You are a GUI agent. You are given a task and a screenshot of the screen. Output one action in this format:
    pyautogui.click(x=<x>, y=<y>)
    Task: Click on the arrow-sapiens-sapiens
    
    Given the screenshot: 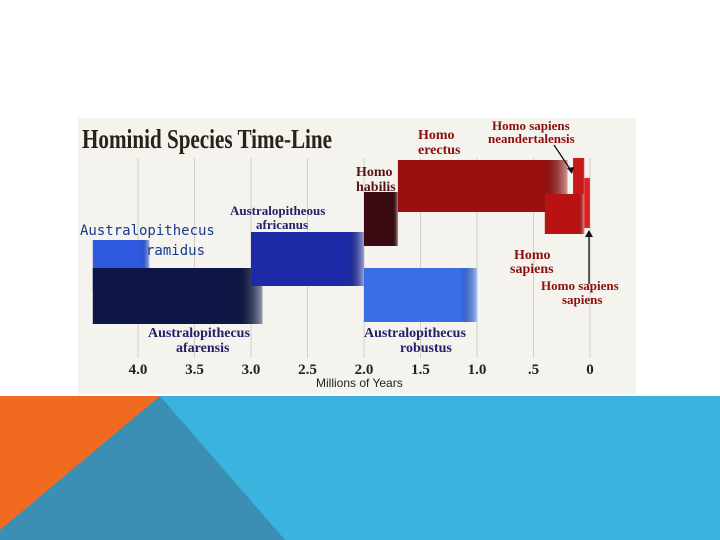 What is the action you would take?
    pyautogui.click(x=589, y=257)
    